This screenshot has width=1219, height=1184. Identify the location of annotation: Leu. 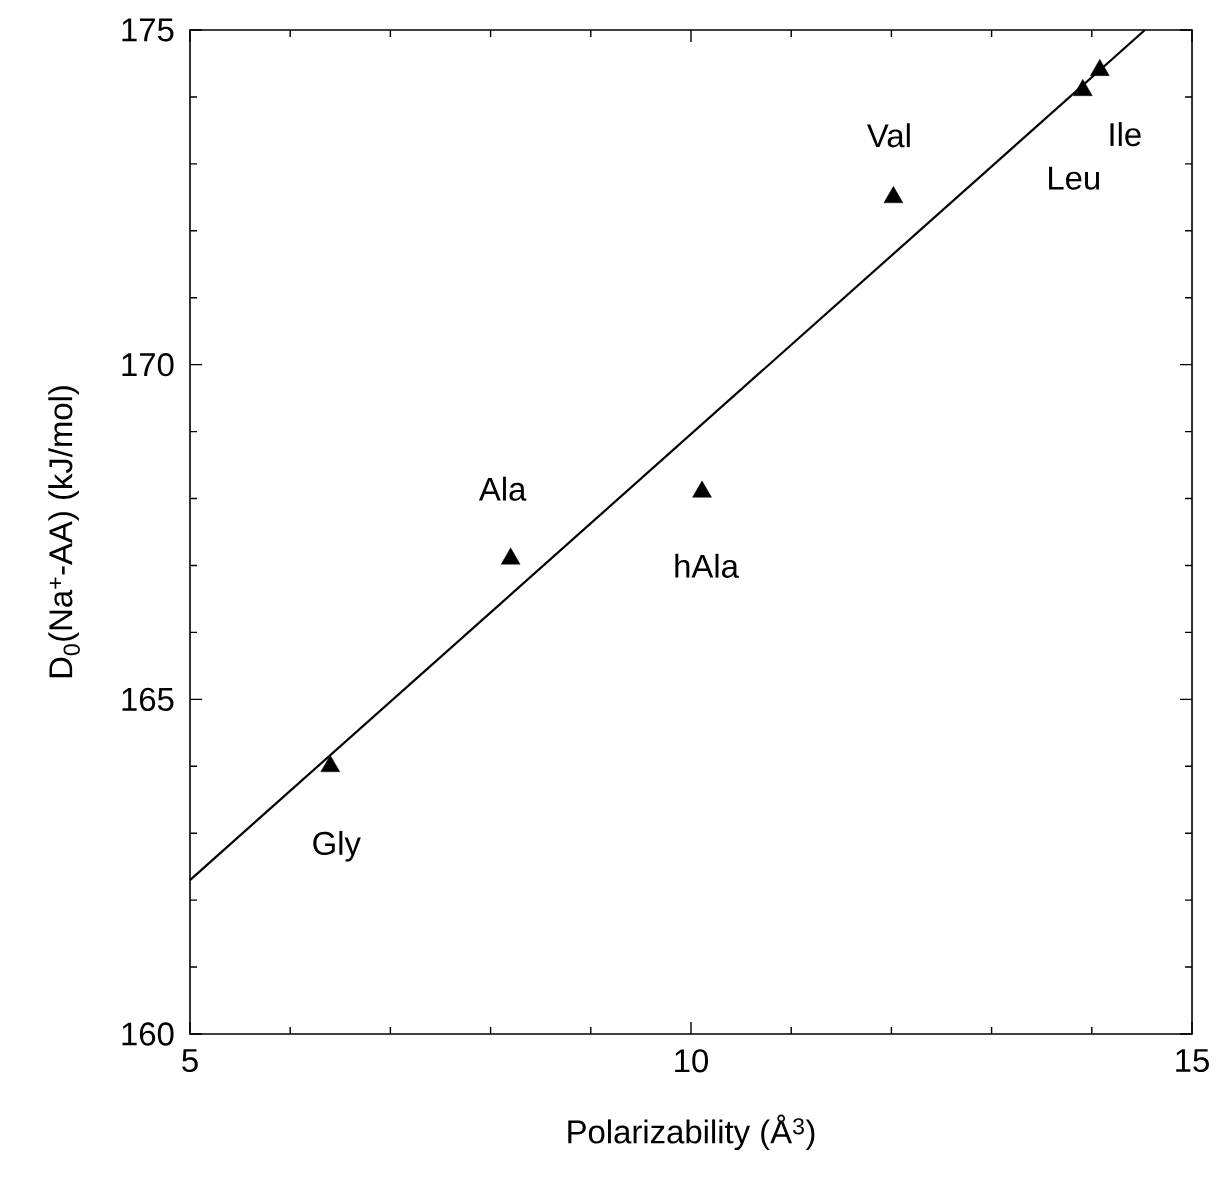
(1074, 178).